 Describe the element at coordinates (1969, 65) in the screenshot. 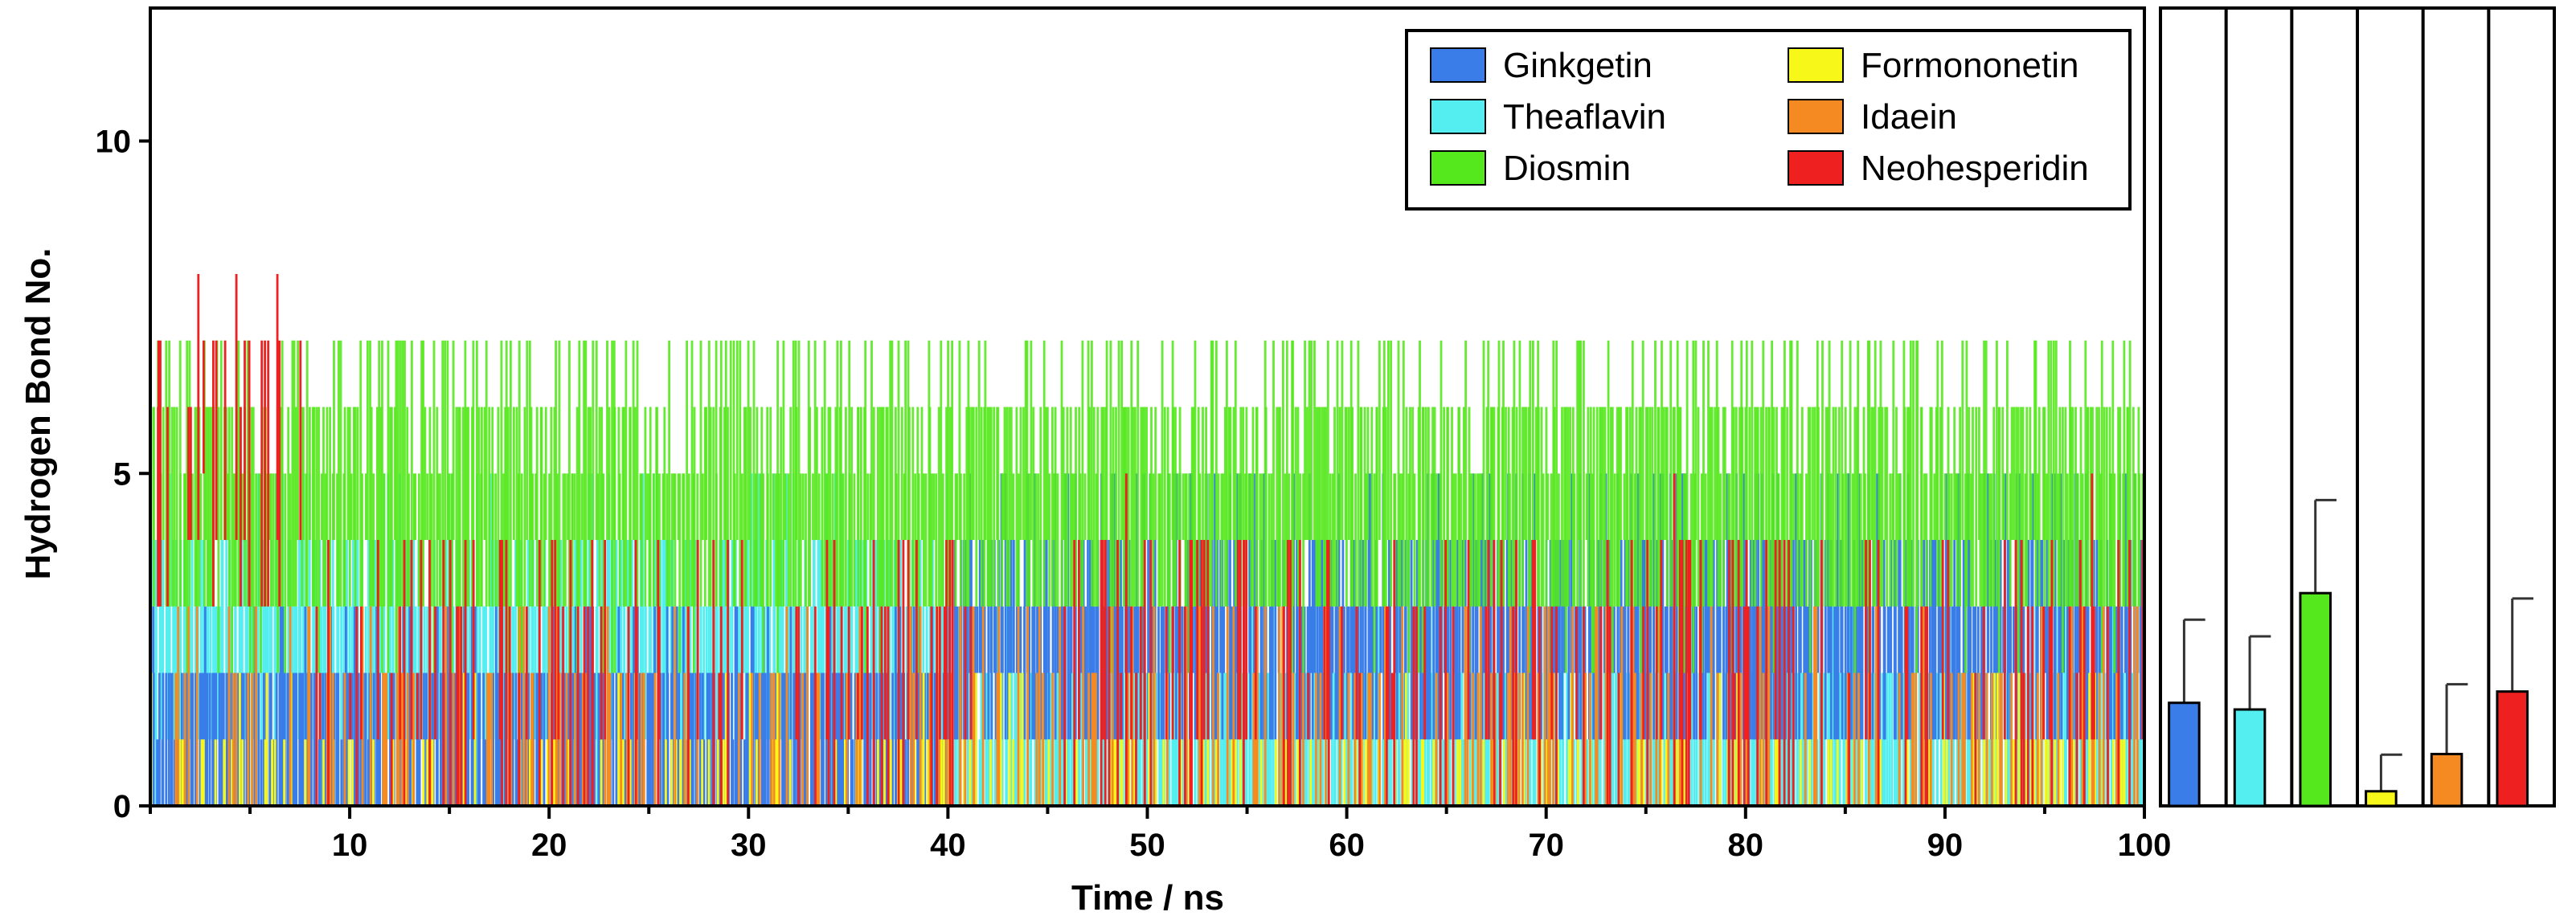

I see `legend-label: Formononetin` at that location.